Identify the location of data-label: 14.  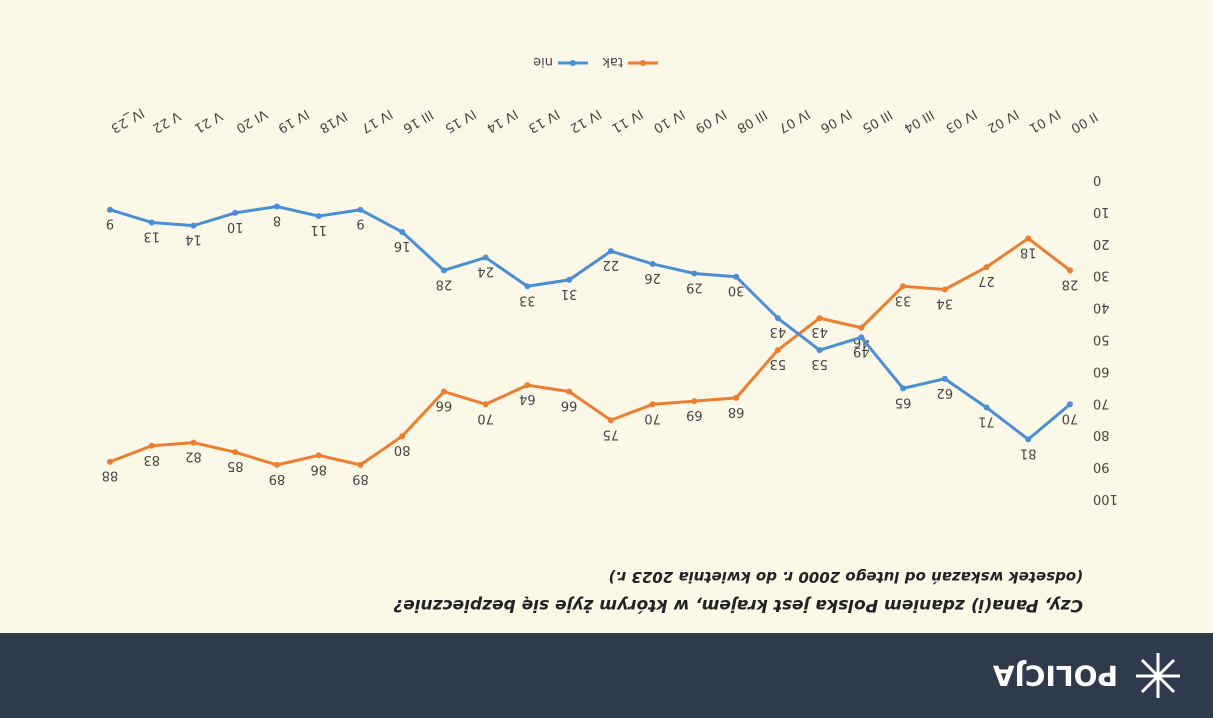
(193, 239).